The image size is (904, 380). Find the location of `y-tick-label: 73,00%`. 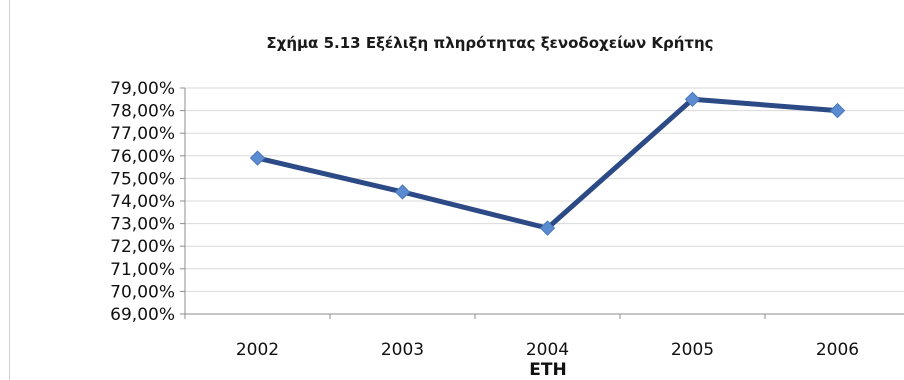

y-tick-label: 73,00% is located at coordinates (142, 225).